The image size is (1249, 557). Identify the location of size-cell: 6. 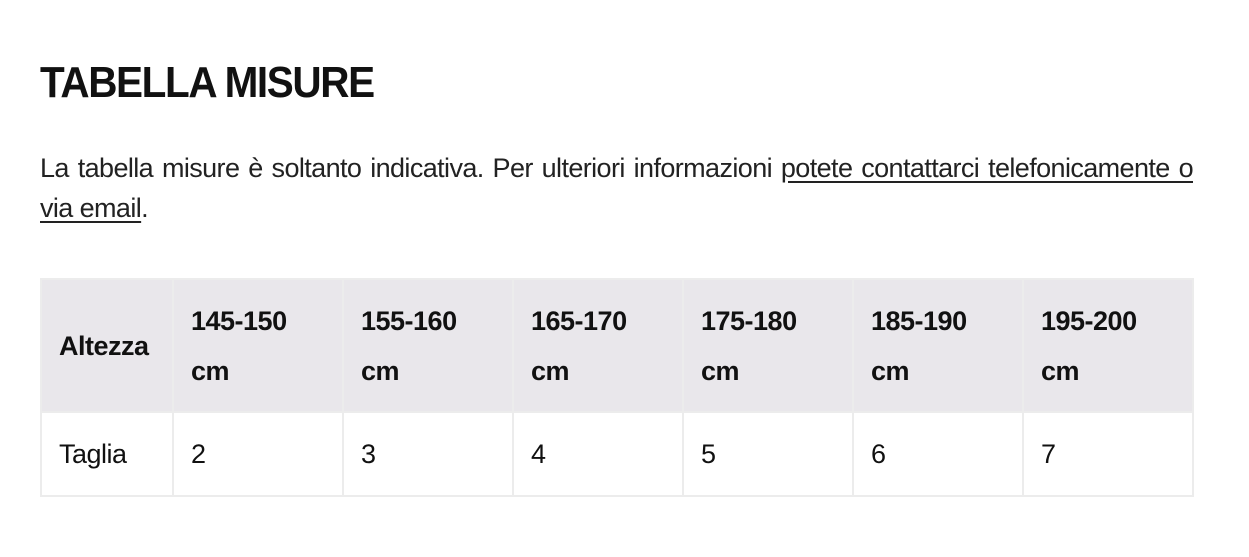
(938, 454).